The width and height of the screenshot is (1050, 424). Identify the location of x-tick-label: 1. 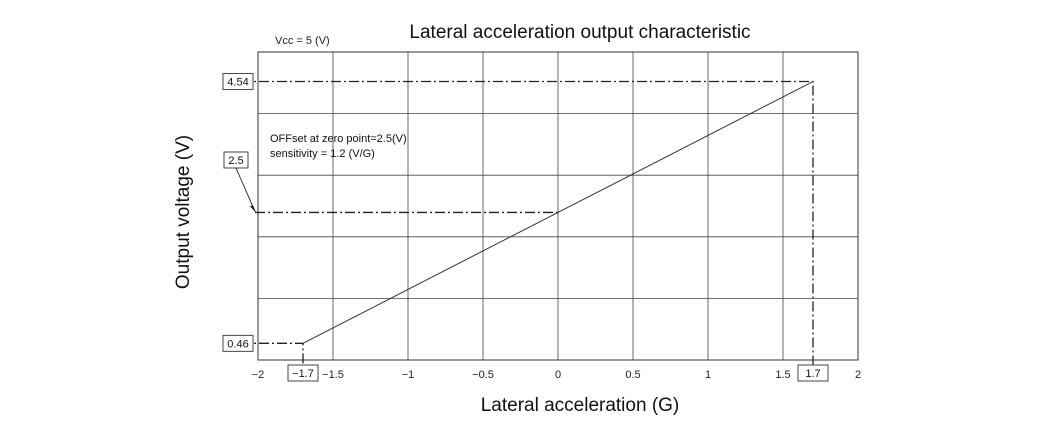
(708, 375).